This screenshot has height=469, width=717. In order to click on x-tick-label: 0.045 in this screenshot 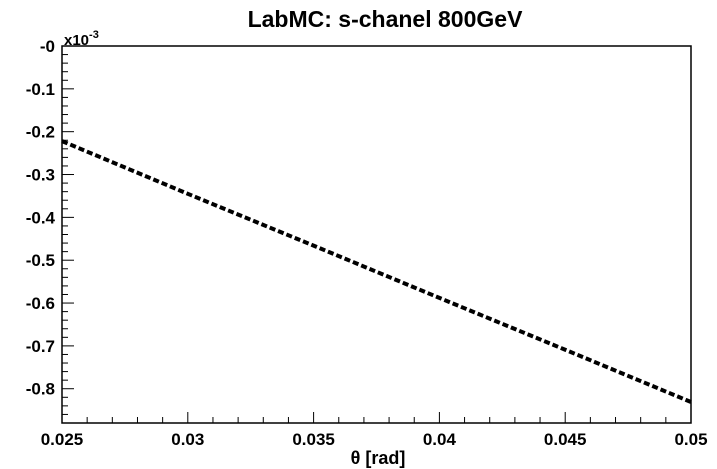, I will do `click(565, 439)`.